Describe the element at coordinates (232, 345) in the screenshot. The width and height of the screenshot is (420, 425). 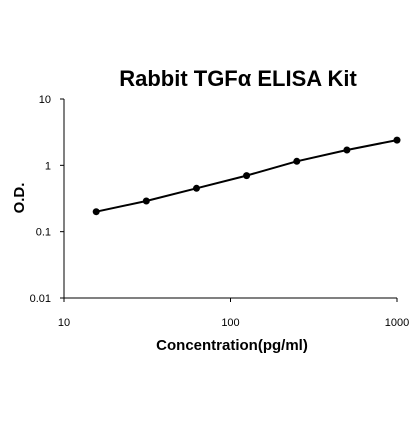
I see `x-axis-label: Concentration(pg/ml)` at that location.